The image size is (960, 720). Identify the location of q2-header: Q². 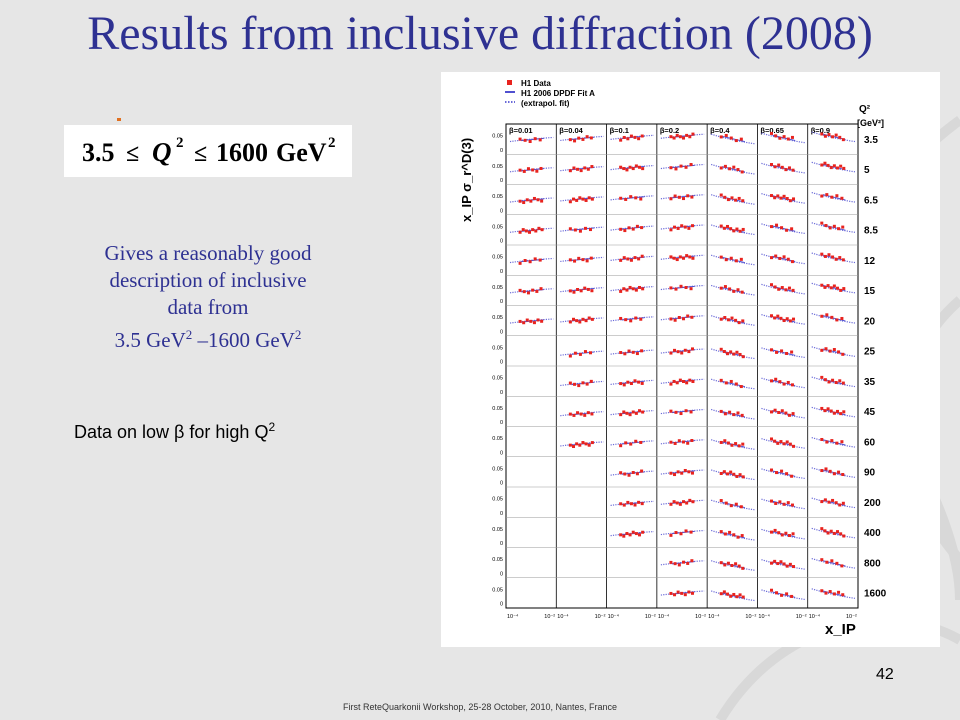
(865, 109).